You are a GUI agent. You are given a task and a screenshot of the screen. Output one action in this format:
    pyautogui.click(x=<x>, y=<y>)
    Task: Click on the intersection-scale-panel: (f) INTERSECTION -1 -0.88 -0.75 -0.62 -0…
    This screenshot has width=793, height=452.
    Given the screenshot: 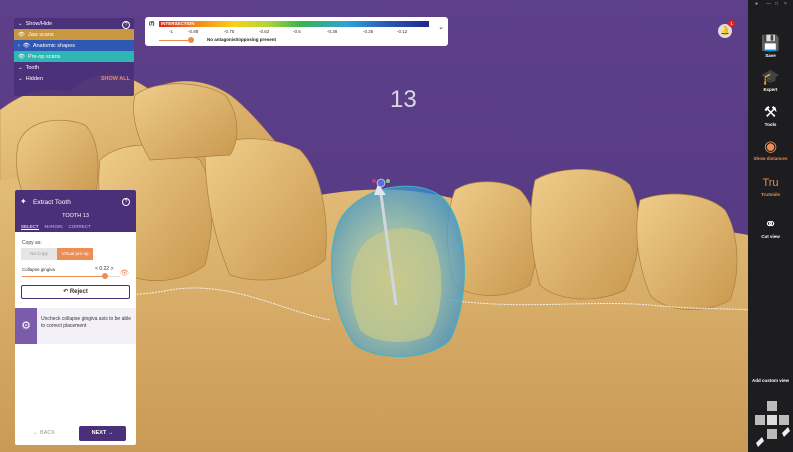 What is the action you would take?
    pyautogui.click(x=296, y=31)
    